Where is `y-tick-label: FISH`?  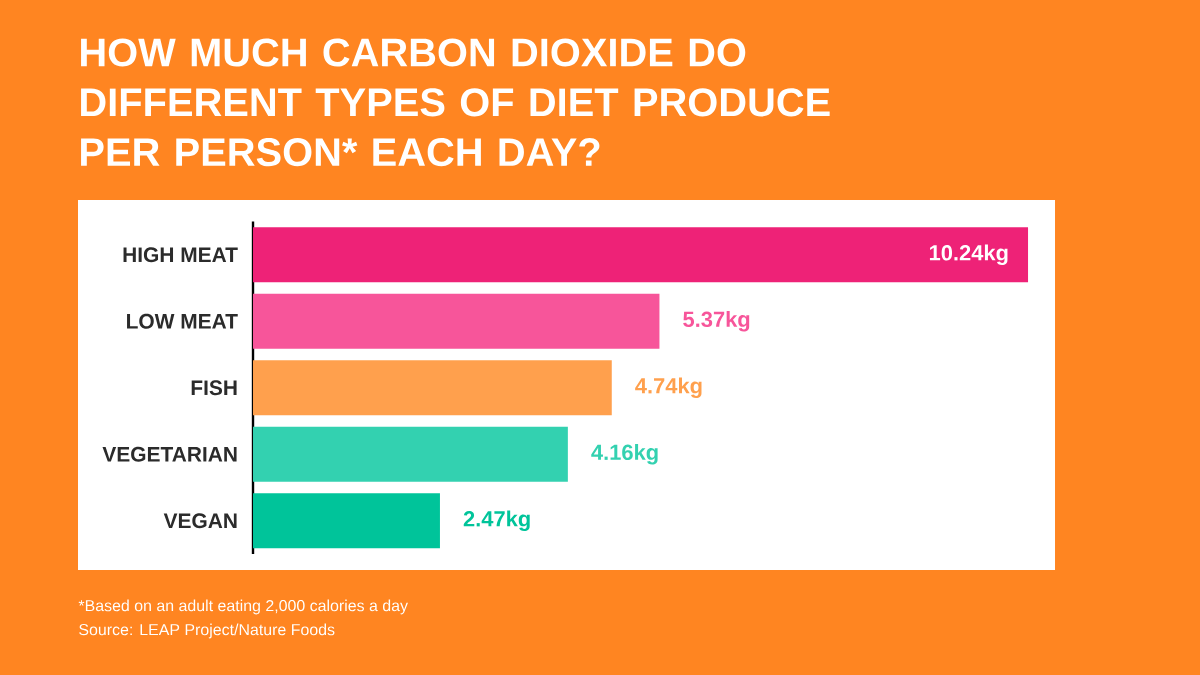
y-tick-label: FISH is located at coordinates (214, 388).